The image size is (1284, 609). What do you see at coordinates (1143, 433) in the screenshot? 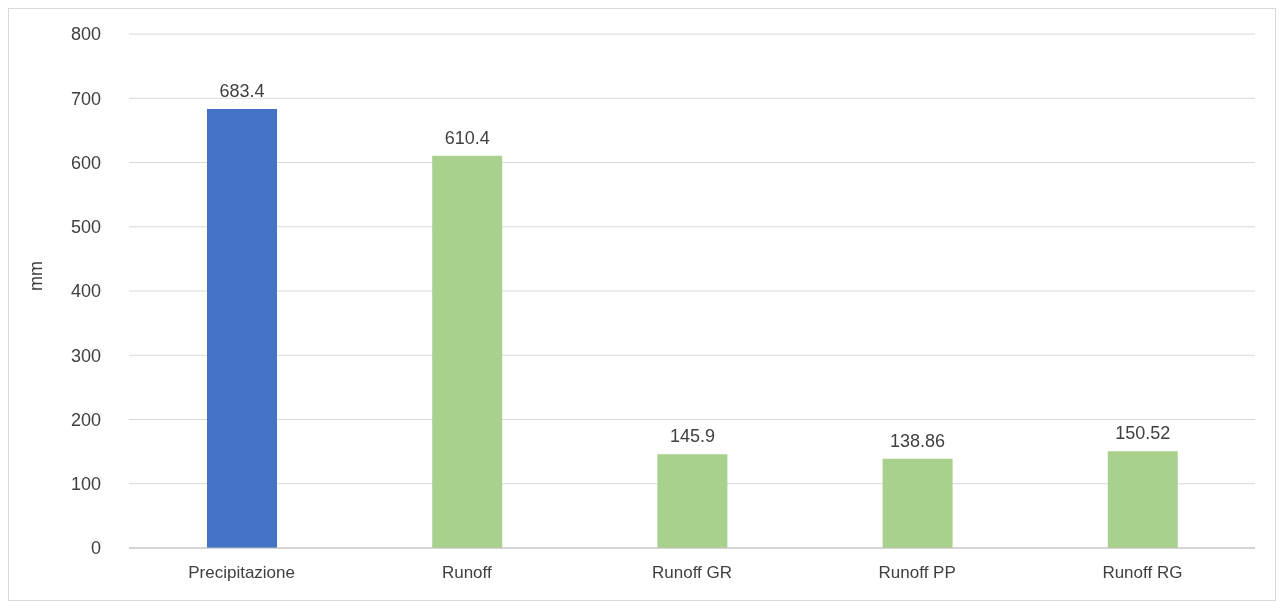
I see `data-label: 150.52` at bounding box center [1143, 433].